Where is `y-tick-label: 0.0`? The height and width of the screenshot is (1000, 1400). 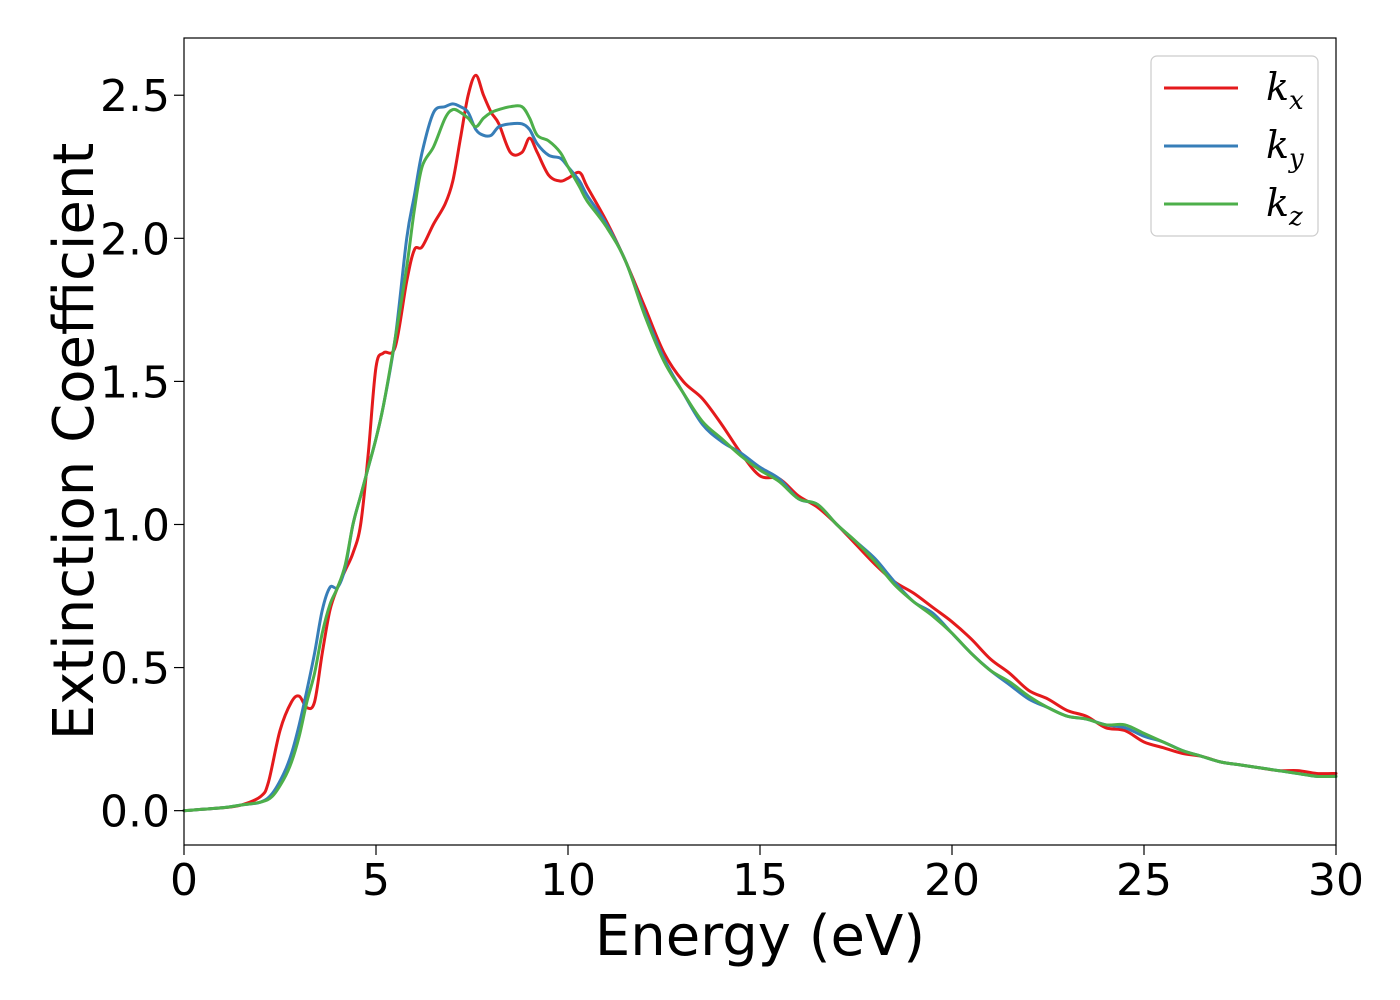
y-tick-label: 0.0 is located at coordinates (135, 812).